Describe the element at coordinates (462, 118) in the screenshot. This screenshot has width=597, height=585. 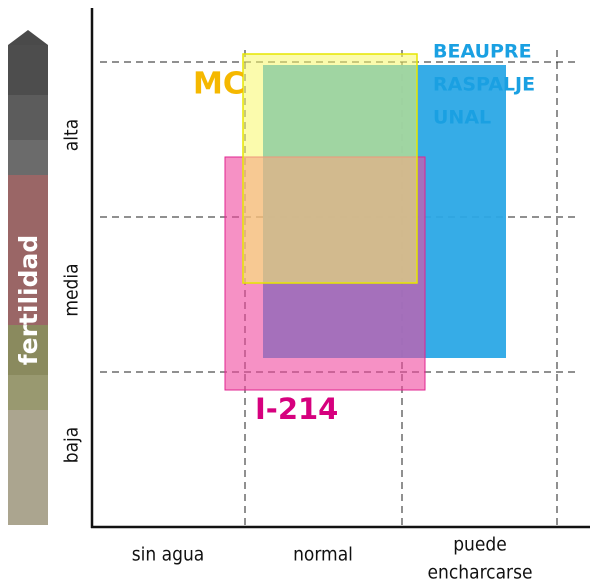
I see `region-label: UNAL` at that location.